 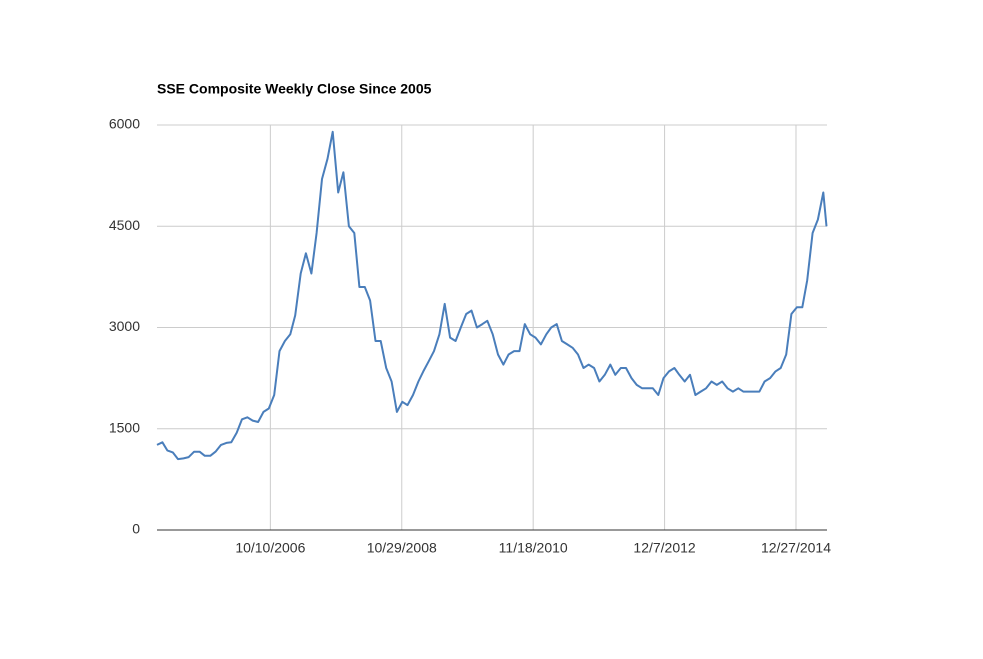 What do you see at coordinates (124, 124) in the screenshot?
I see `y-tick-label: 6000` at bounding box center [124, 124].